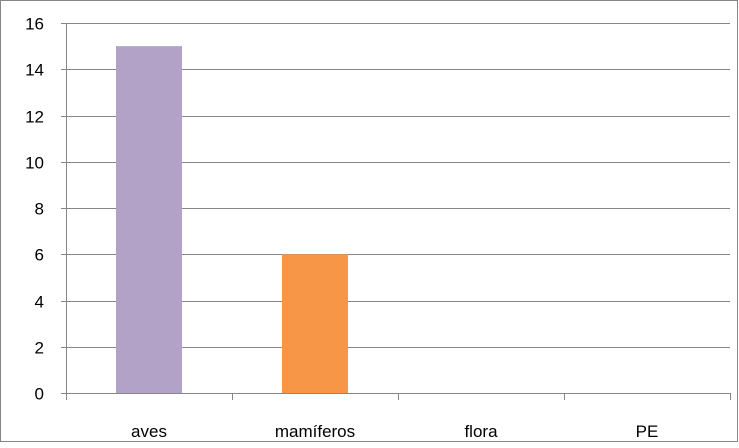 Image resolution: width=739 pixels, height=448 pixels. I want to click on y-tick-label-0: 0, so click(39, 394).